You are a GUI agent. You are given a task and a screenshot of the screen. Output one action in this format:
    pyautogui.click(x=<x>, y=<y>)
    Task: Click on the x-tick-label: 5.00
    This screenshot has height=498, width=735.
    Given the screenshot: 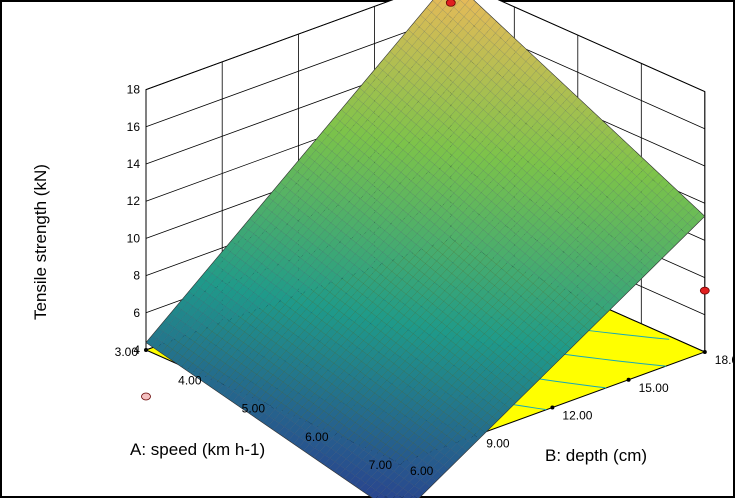 What is the action you would take?
    pyautogui.click(x=254, y=409)
    